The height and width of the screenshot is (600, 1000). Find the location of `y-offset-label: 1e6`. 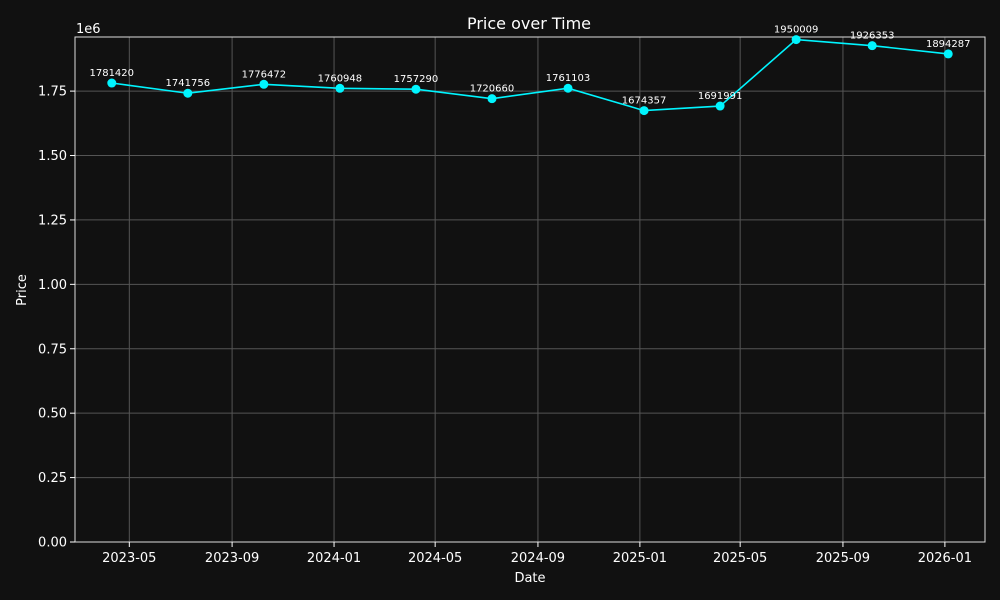

y-offset-label: 1e6 is located at coordinates (88, 29).